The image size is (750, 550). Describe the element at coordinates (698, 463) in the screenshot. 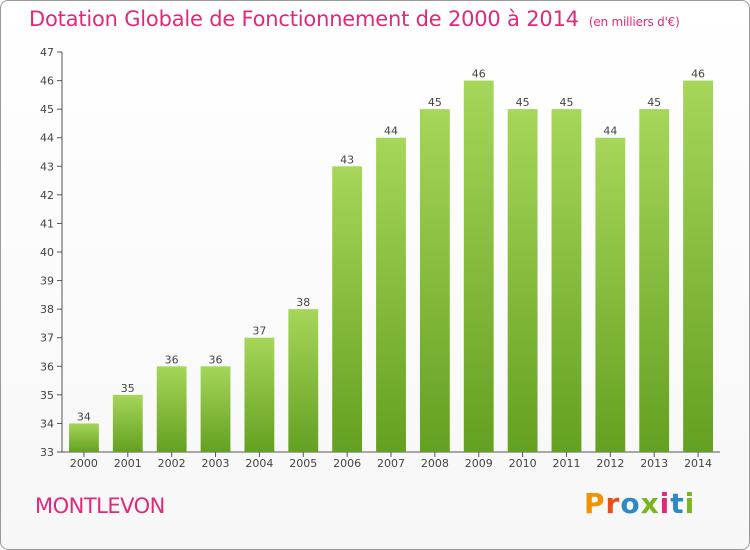

I see `x-tick-label: 2014` at that location.